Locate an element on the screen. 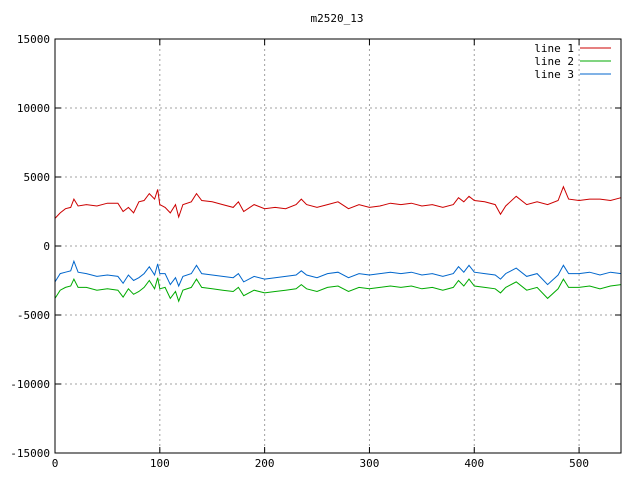 The width and height of the screenshot is (640, 480). x-tick-label: 500 is located at coordinates (579, 463).